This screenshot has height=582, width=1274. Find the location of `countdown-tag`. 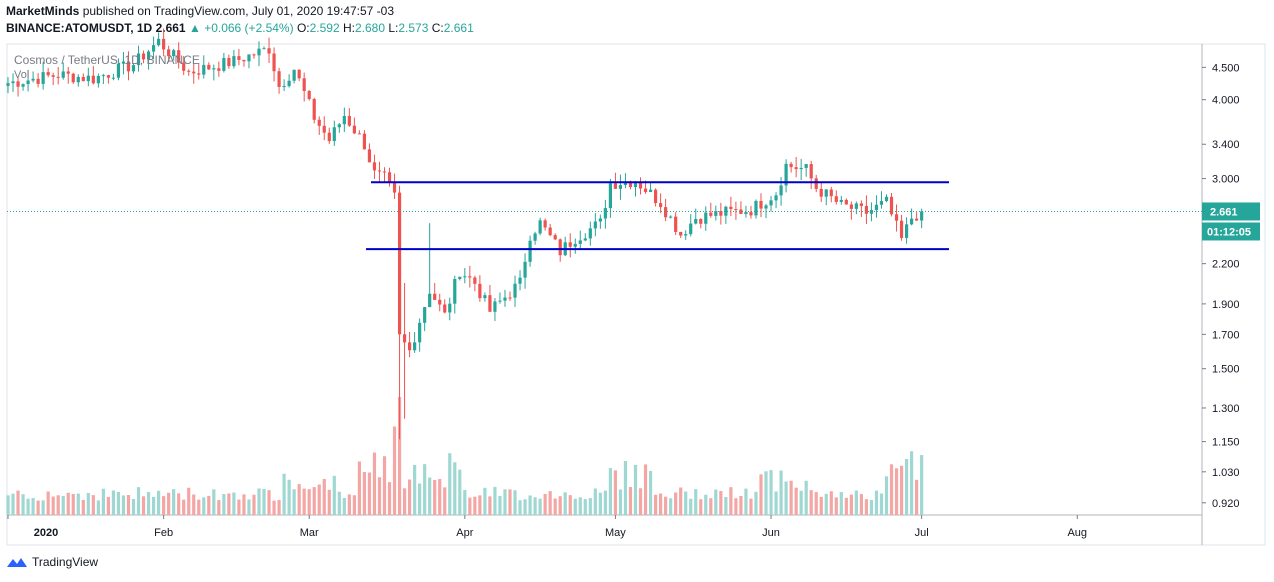

countdown-tag is located at coordinates (1231, 231).